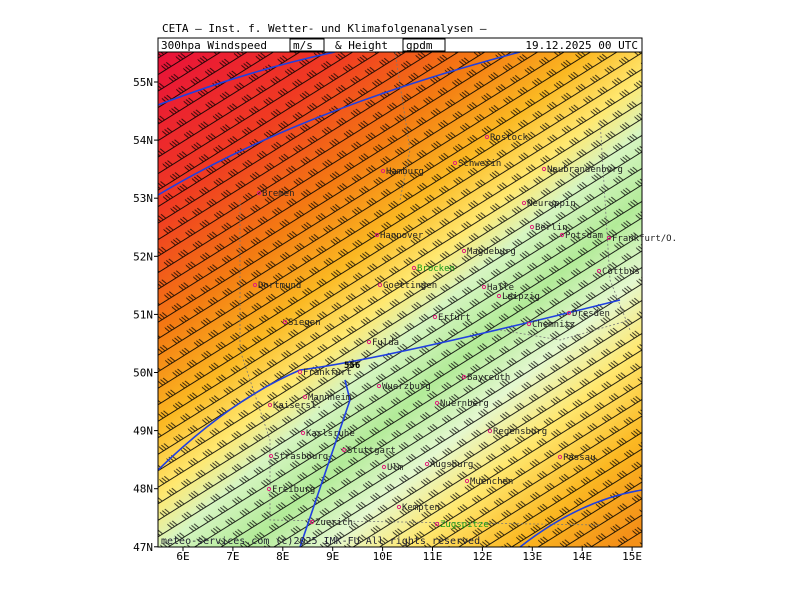 This screenshot has height=604, width=800. Describe the element at coordinates (464, 525) in the screenshot. I see `city-label: Zugspitze` at that location.